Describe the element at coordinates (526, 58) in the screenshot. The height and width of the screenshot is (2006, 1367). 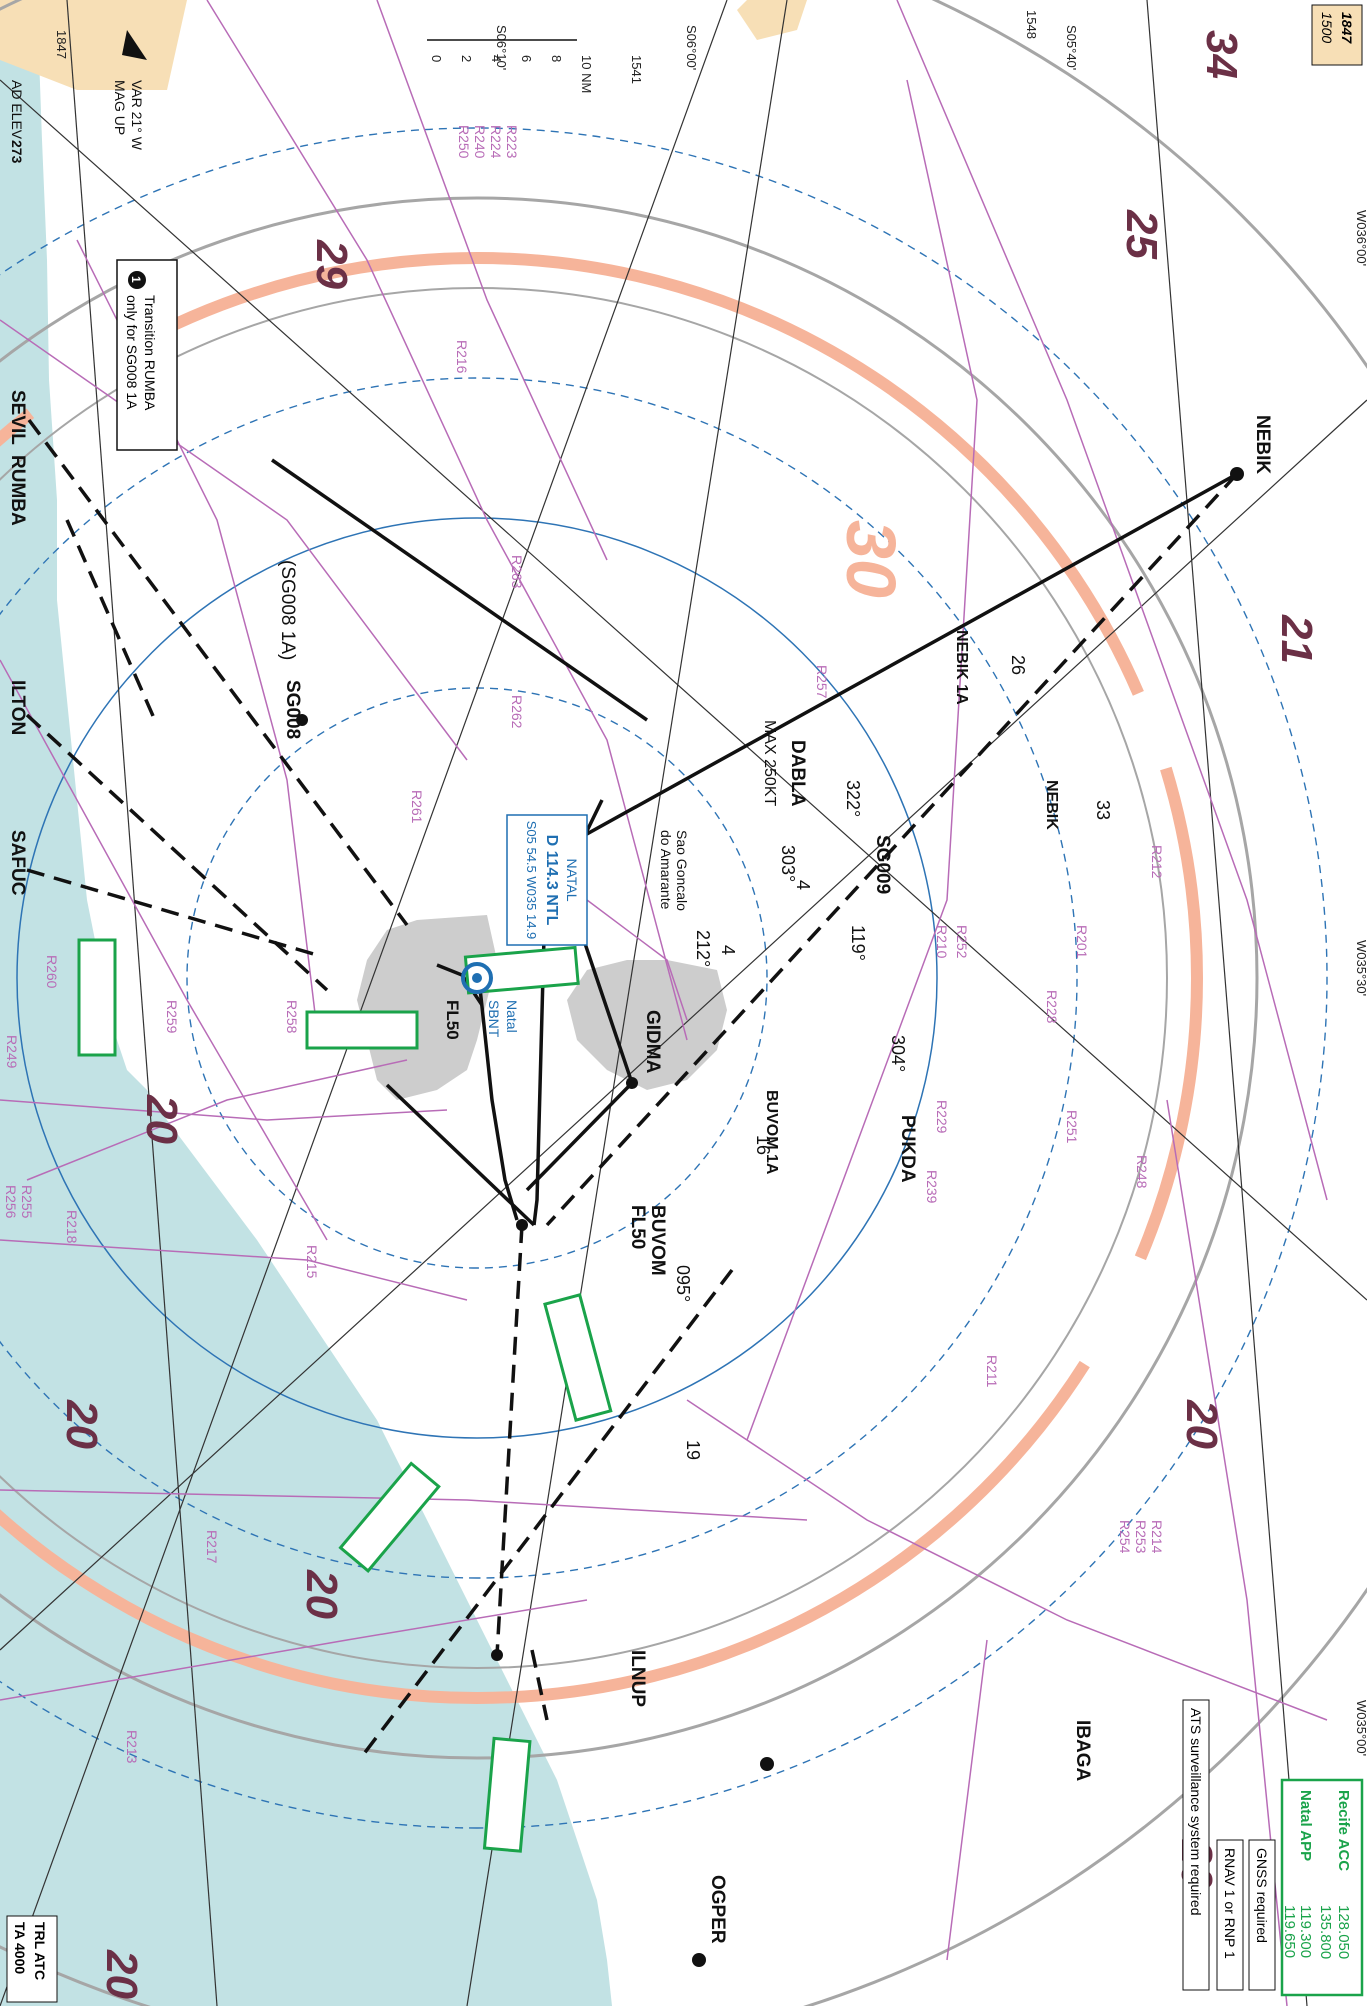
I see `scale-6: 6` at that location.